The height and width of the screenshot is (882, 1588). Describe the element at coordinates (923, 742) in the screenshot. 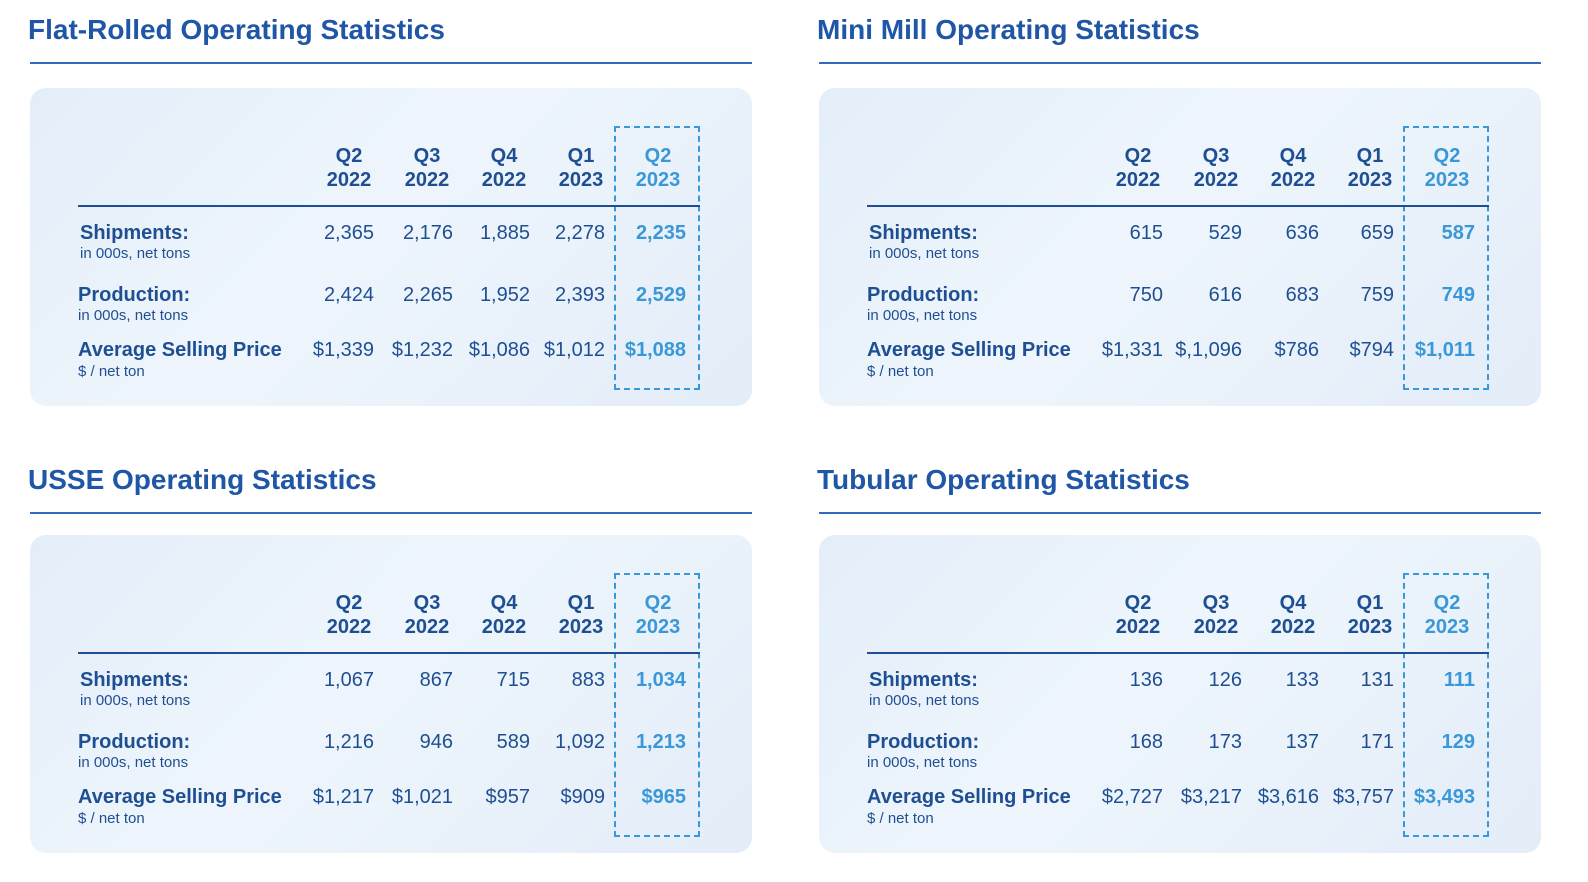

I see `production-label: Production:` at that location.